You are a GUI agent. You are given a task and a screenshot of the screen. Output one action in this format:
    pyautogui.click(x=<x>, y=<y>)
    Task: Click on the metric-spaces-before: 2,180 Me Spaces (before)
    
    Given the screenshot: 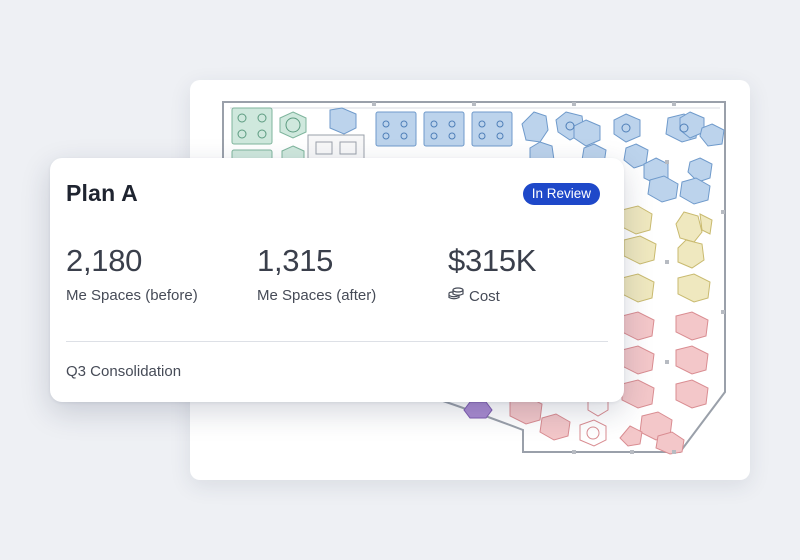 What is the action you would take?
    pyautogui.click(x=132, y=273)
    